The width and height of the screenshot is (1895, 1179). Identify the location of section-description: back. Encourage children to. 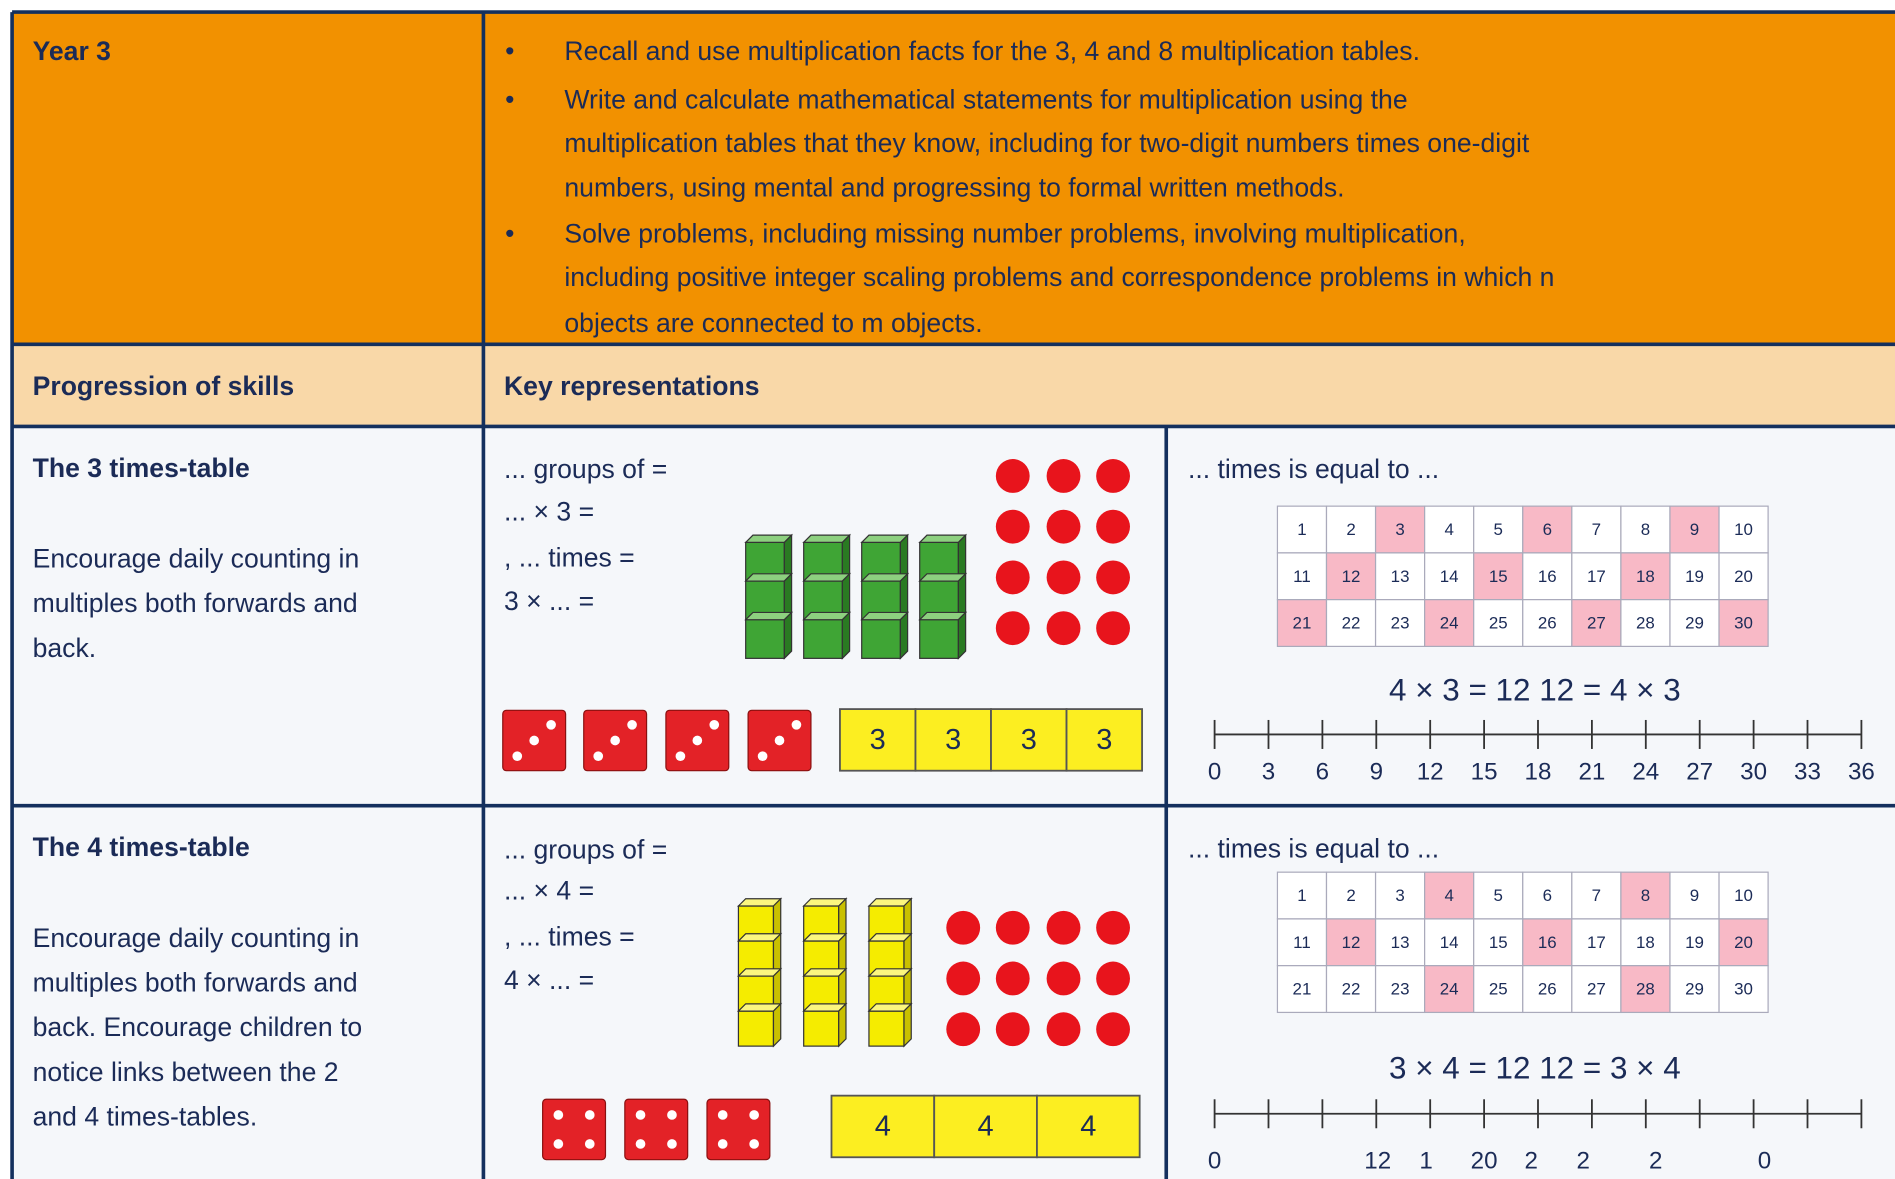
(198, 1027).